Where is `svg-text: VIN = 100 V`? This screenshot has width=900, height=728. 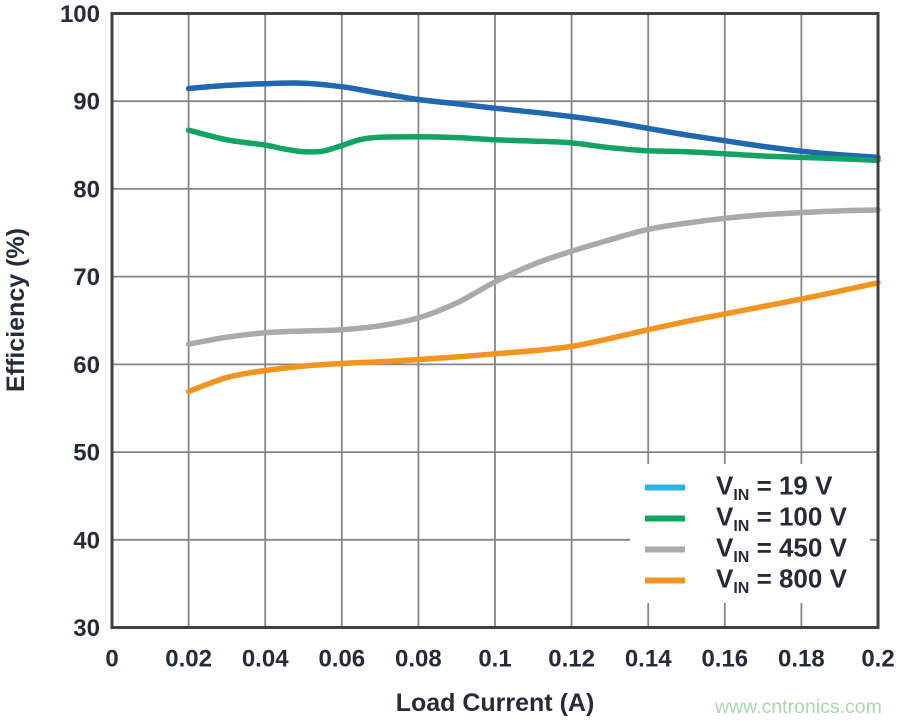 svg-text: VIN = 100 V is located at coordinates (782, 519).